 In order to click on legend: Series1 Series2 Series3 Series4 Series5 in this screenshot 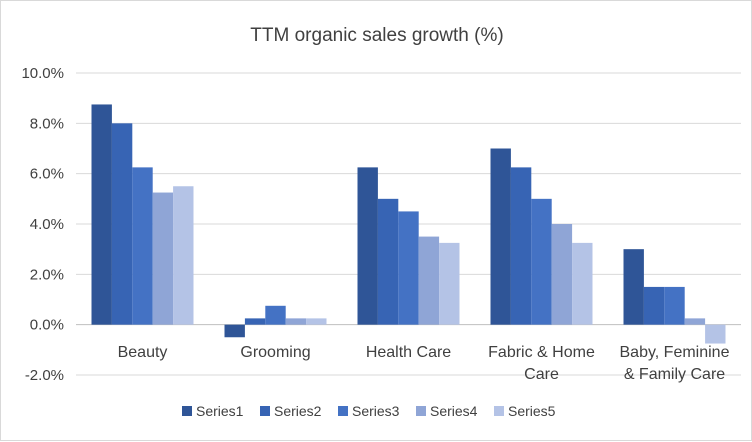, I will do `click(369, 411)`.